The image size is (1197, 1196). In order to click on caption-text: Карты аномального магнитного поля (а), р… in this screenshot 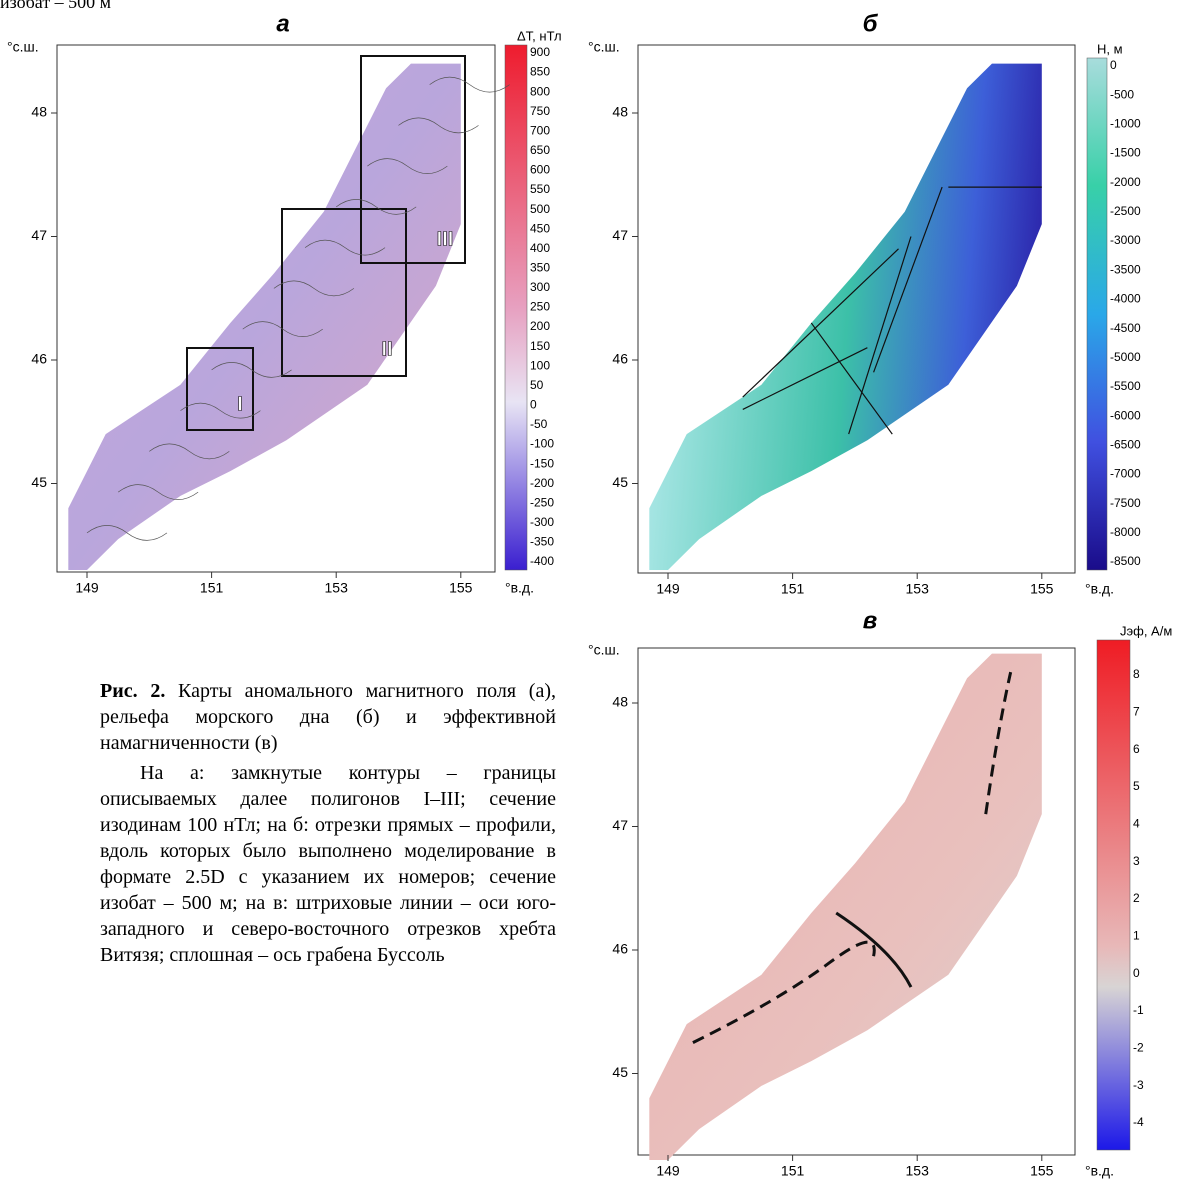, I will do `click(328, 717)`.